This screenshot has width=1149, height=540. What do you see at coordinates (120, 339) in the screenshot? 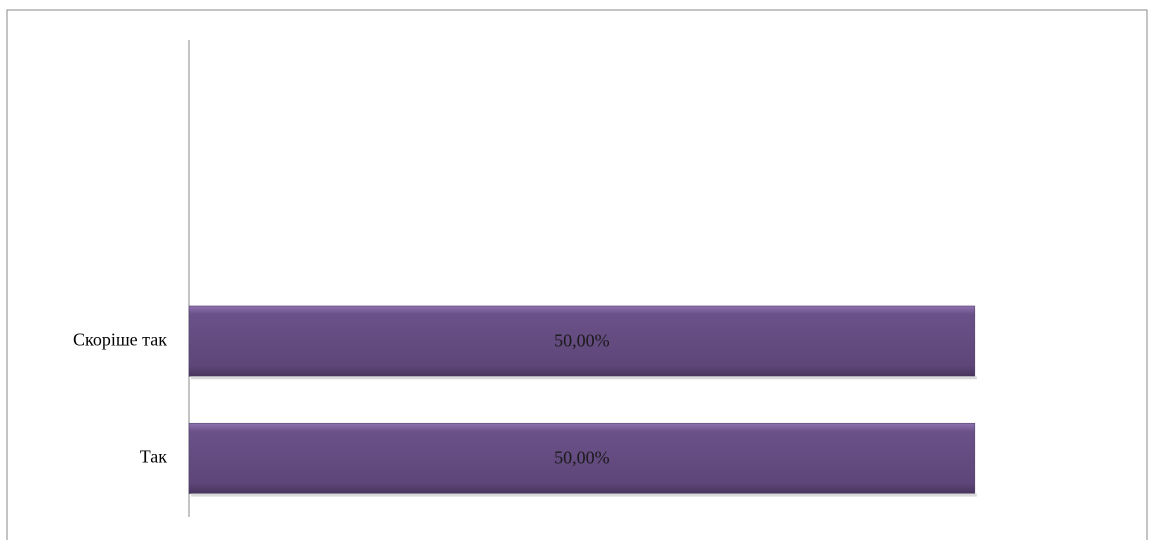
I see `y-tick-label: Скоріше так` at bounding box center [120, 339].